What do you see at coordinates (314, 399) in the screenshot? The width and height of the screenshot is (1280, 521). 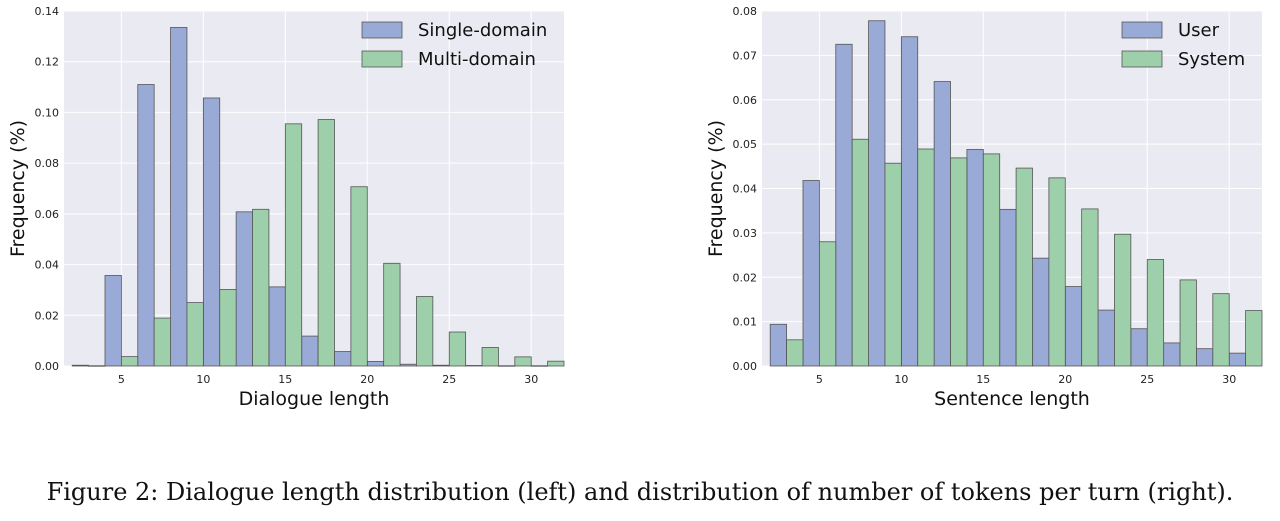 I see `x-axis-label: Dialogue length` at bounding box center [314, 399].